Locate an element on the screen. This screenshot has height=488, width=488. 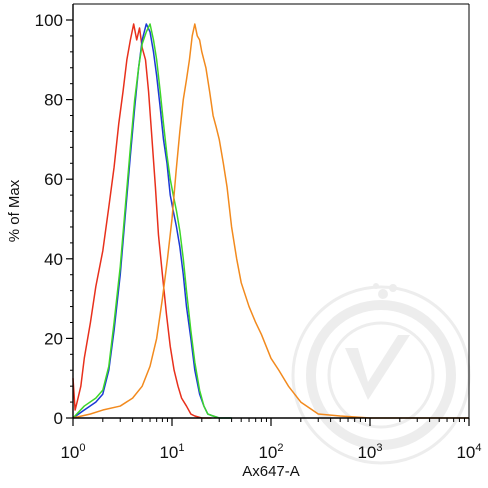
x-tick-label: 10³ is located at coordinates (369, 452).